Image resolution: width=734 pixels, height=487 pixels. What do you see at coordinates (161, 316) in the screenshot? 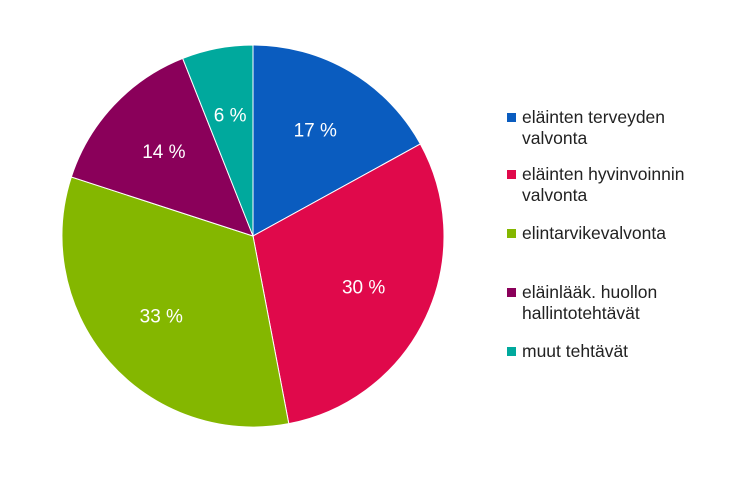
I see `slice-label-3: 33 %` at bounding box center [161, 316].